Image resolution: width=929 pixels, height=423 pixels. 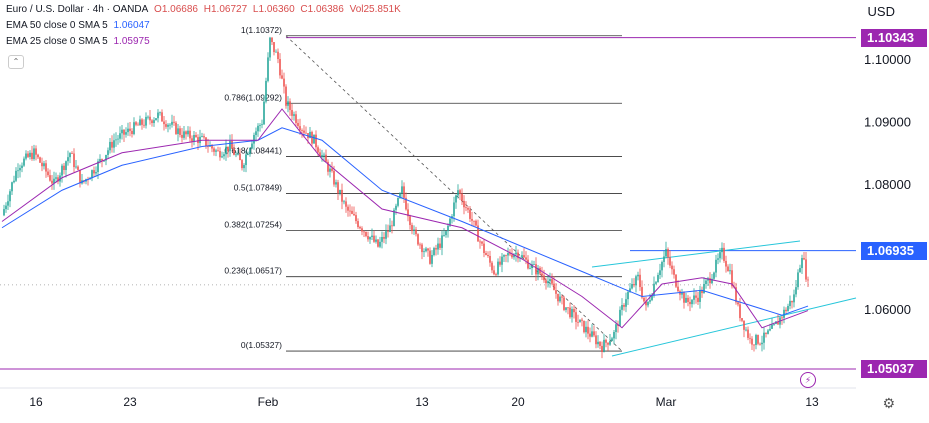 What do you see at coordinates (36, 402) in the screenshot?
I see `x-tick-label: 16` at bounding box center [36, 402].